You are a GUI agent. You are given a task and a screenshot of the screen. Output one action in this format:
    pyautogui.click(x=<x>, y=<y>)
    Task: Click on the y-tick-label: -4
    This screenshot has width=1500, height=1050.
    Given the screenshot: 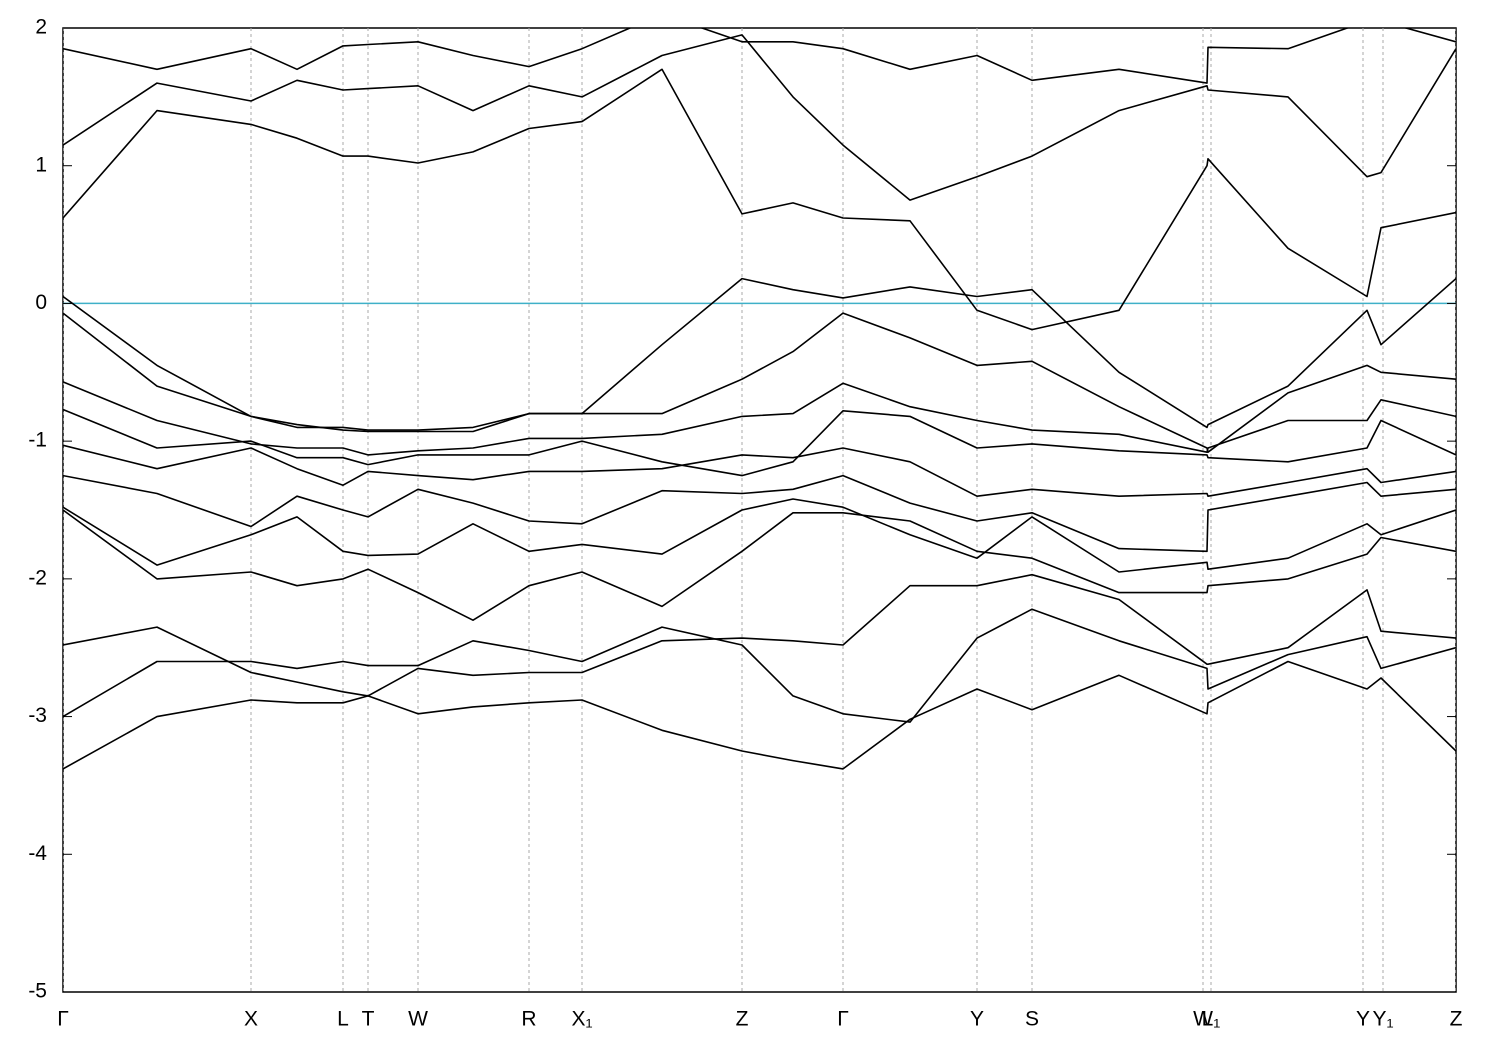 What is the action you would take?
    pyautogui.click(x=37, y=853)
    